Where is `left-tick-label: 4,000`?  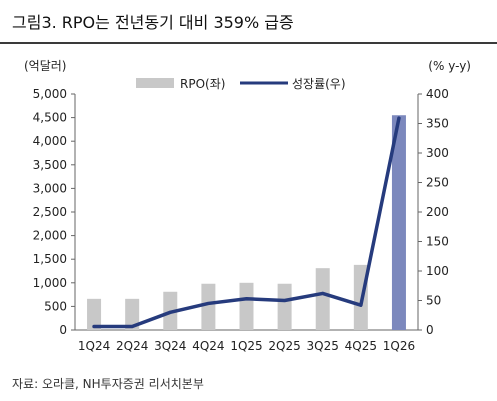 left-tick-label: 4,000 is located at coordinates (50, 141).